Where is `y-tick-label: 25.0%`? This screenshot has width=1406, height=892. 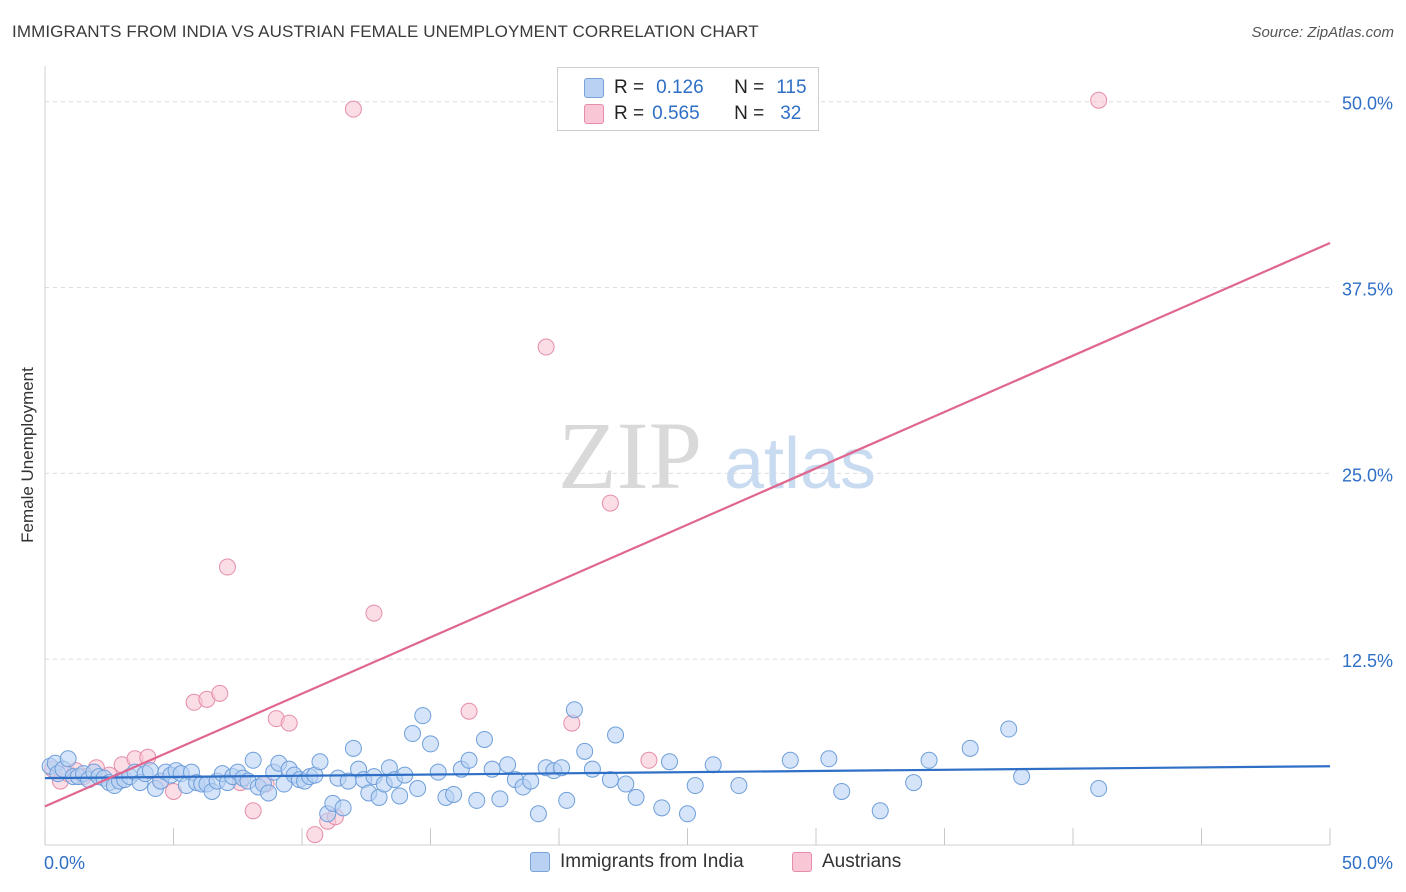 y-tick-label: 25.0% is located at coordinates (1367, 475).